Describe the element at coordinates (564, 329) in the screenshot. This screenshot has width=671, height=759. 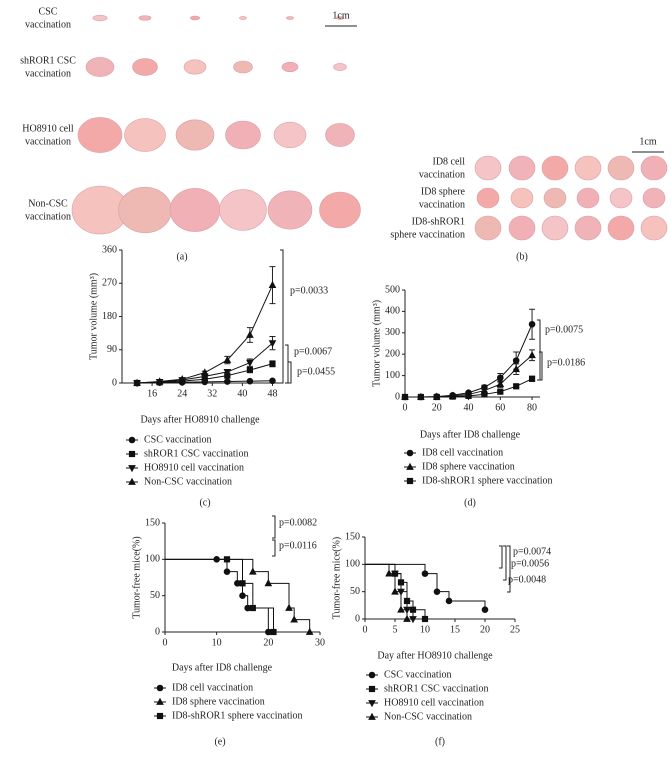
I see `p-value: p=0.0075` at that location.